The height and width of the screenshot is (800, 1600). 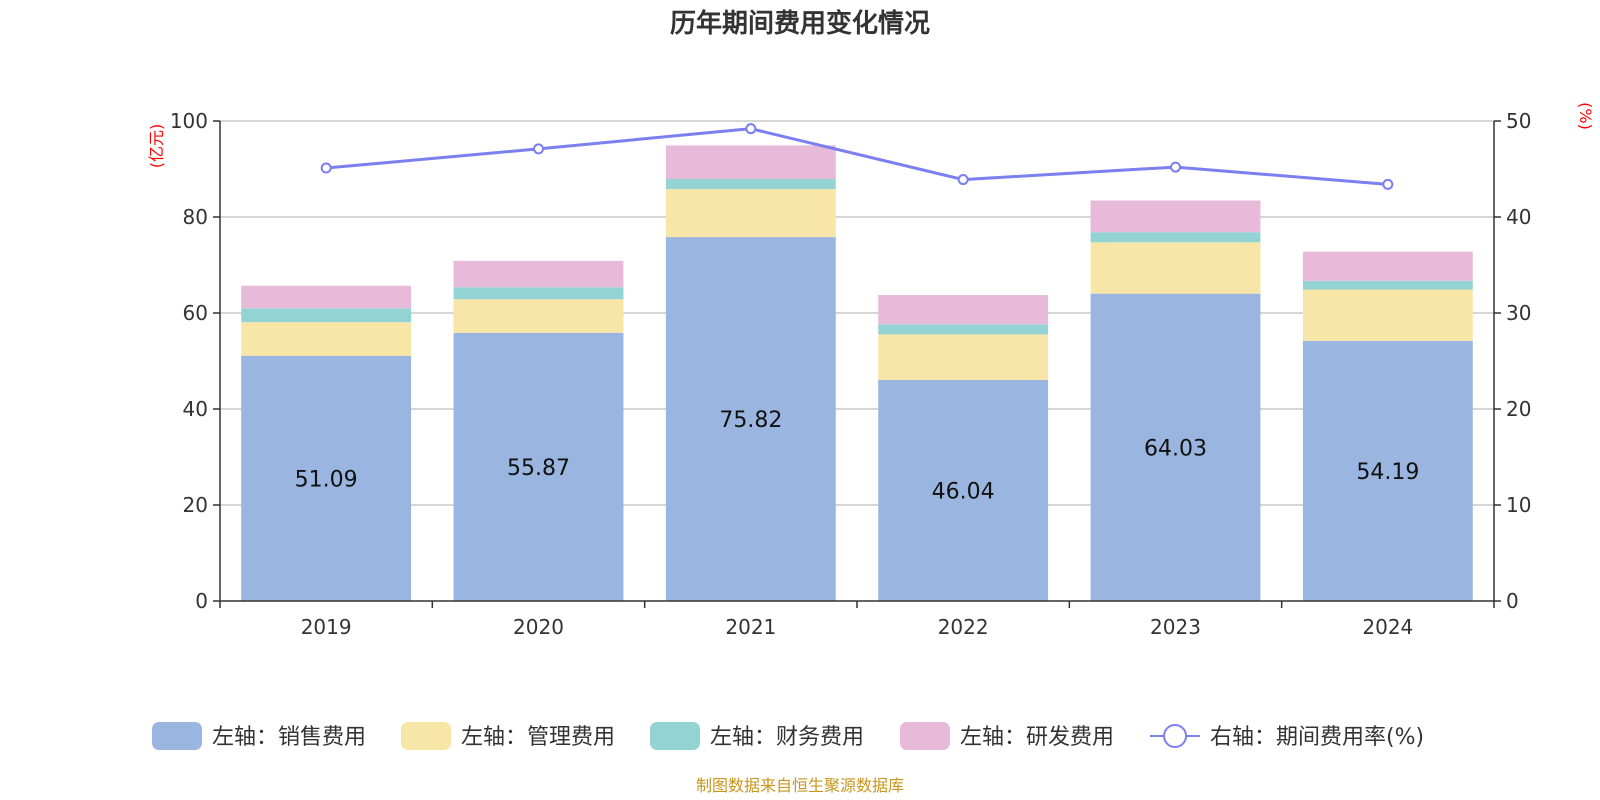 What do you see at coordinates (195, 505) in the screenshot?
I see `left-axis-tick-label: 20` at bounding box center [195, 505].